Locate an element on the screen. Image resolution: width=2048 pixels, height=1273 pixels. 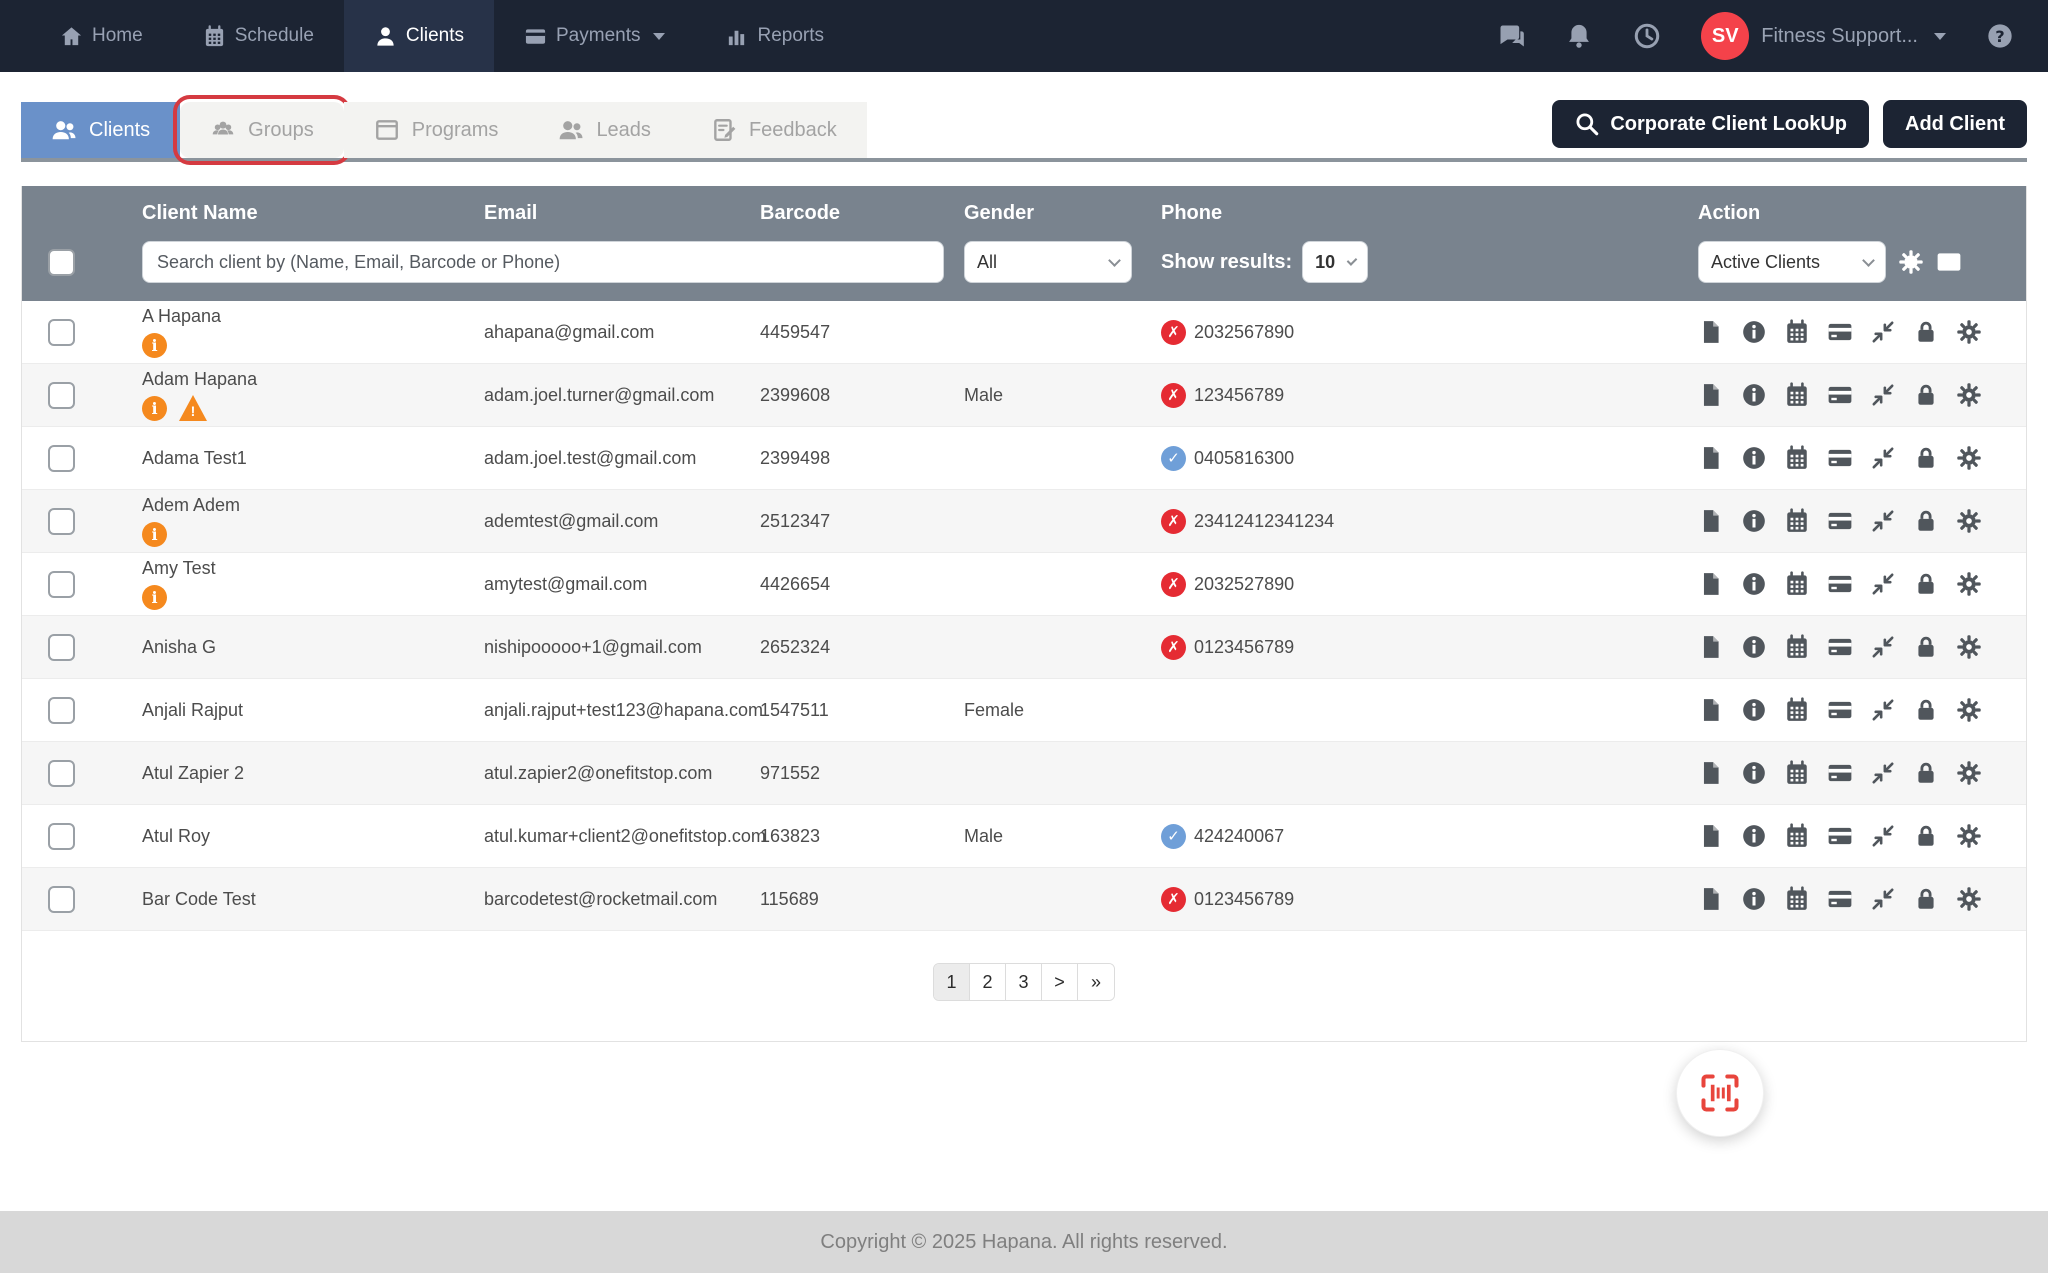
search-input is located at coordinates (543, 262).